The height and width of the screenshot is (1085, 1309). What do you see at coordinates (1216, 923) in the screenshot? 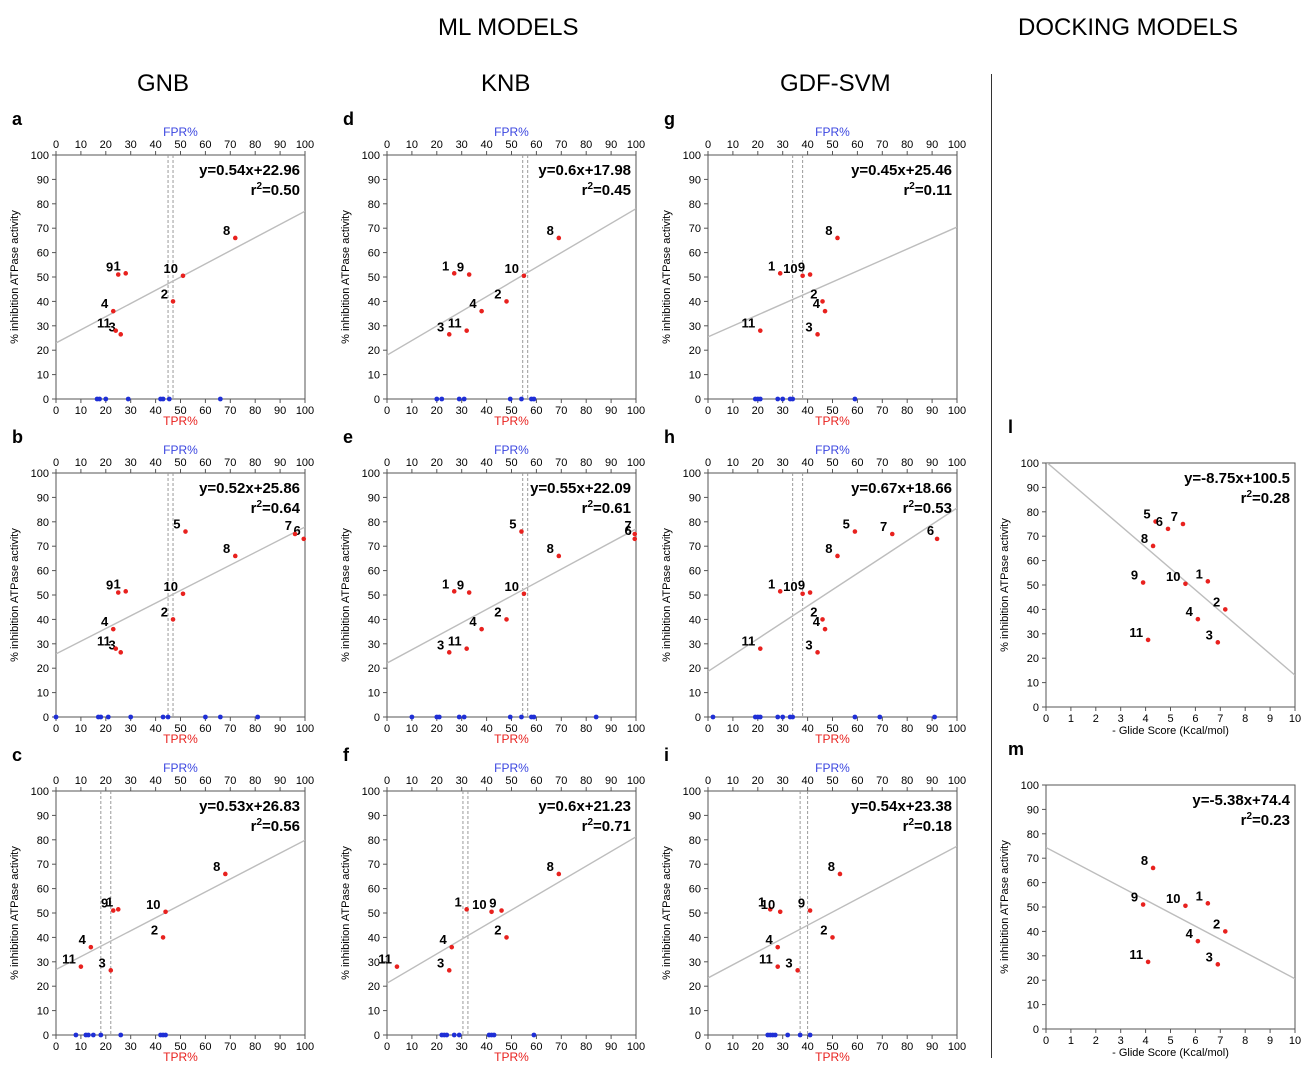
I see `compound-label: 2` at bounding box center [1216, 923].